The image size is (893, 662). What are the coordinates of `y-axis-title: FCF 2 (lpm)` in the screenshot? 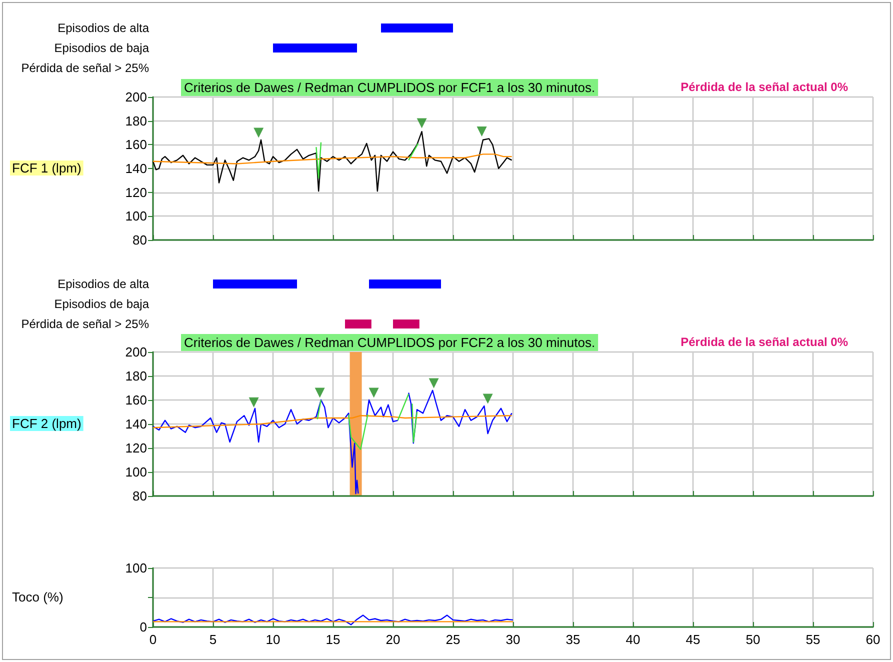 It's located at (47, 423).